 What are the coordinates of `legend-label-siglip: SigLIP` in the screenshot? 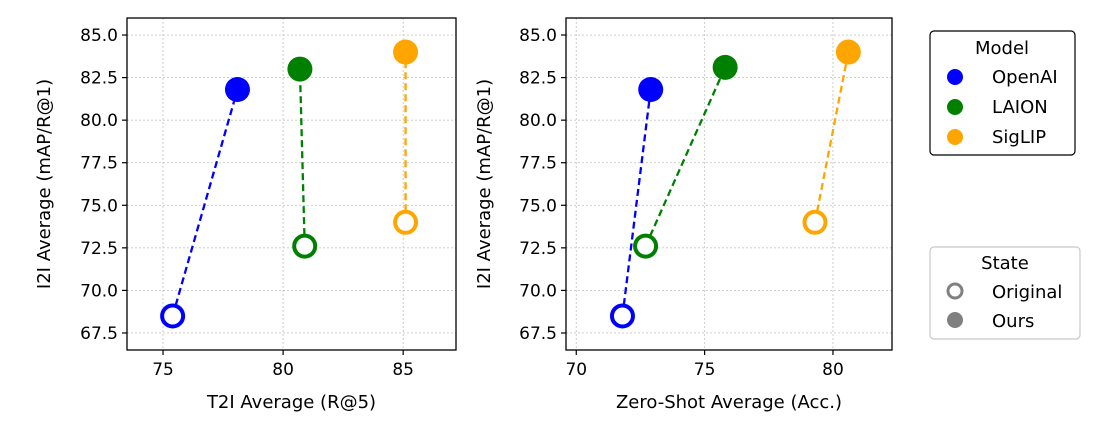 It's located at (1019, 137).